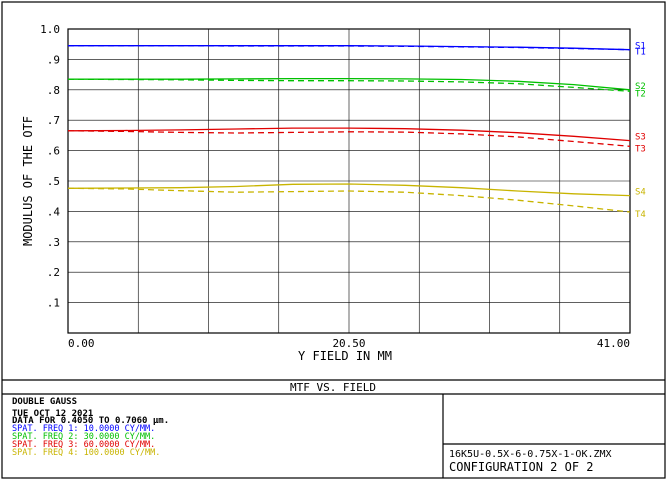 This screenshot has width=668, height=481. I want to click on y-tick-label: .8, so click(53, 90).